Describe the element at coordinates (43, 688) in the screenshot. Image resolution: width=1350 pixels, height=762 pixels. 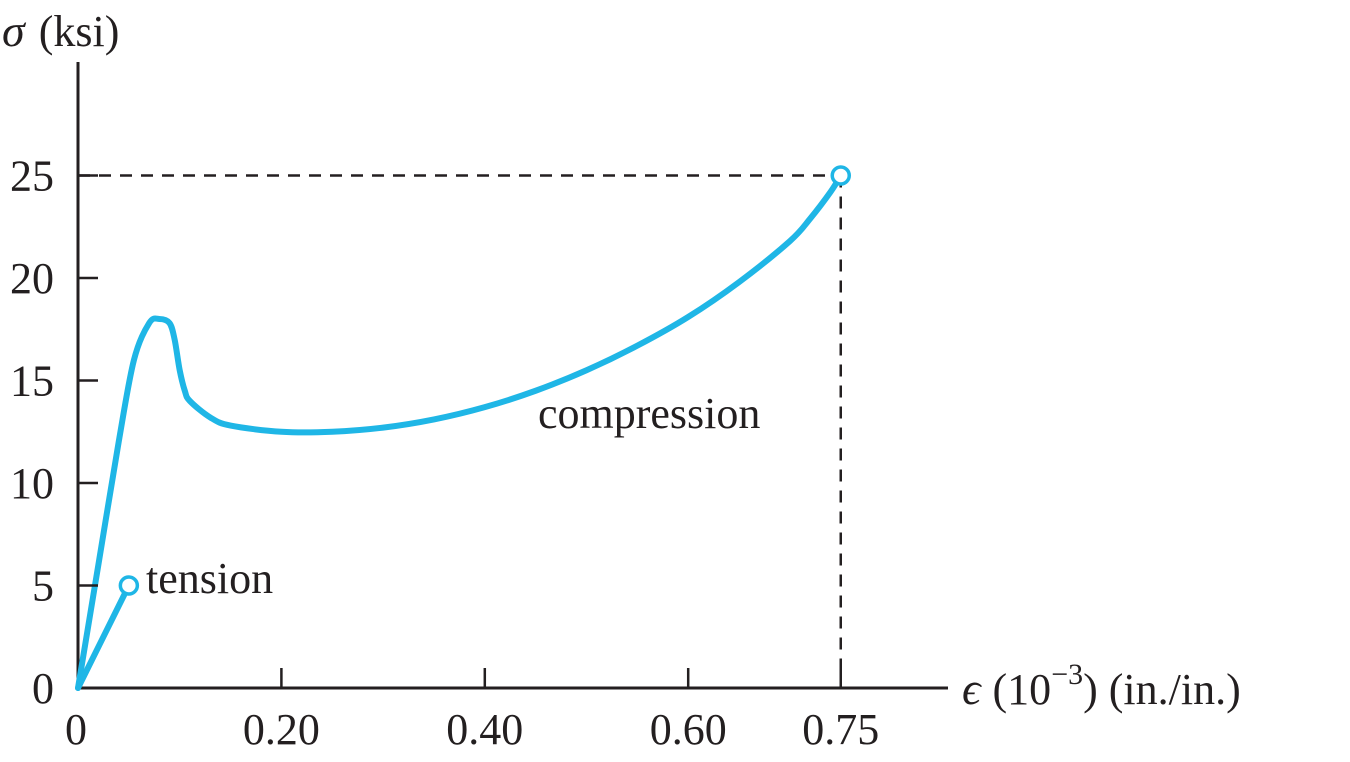
I see `y-tick-label: 0` at that location.